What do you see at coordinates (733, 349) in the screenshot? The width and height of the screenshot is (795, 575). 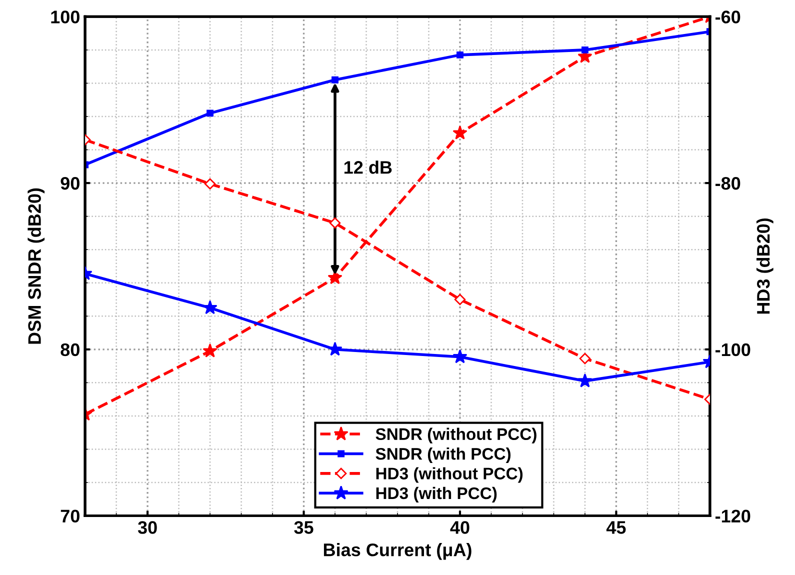 I see `y2-tick-label: -100` at bounding box center [733, 349].